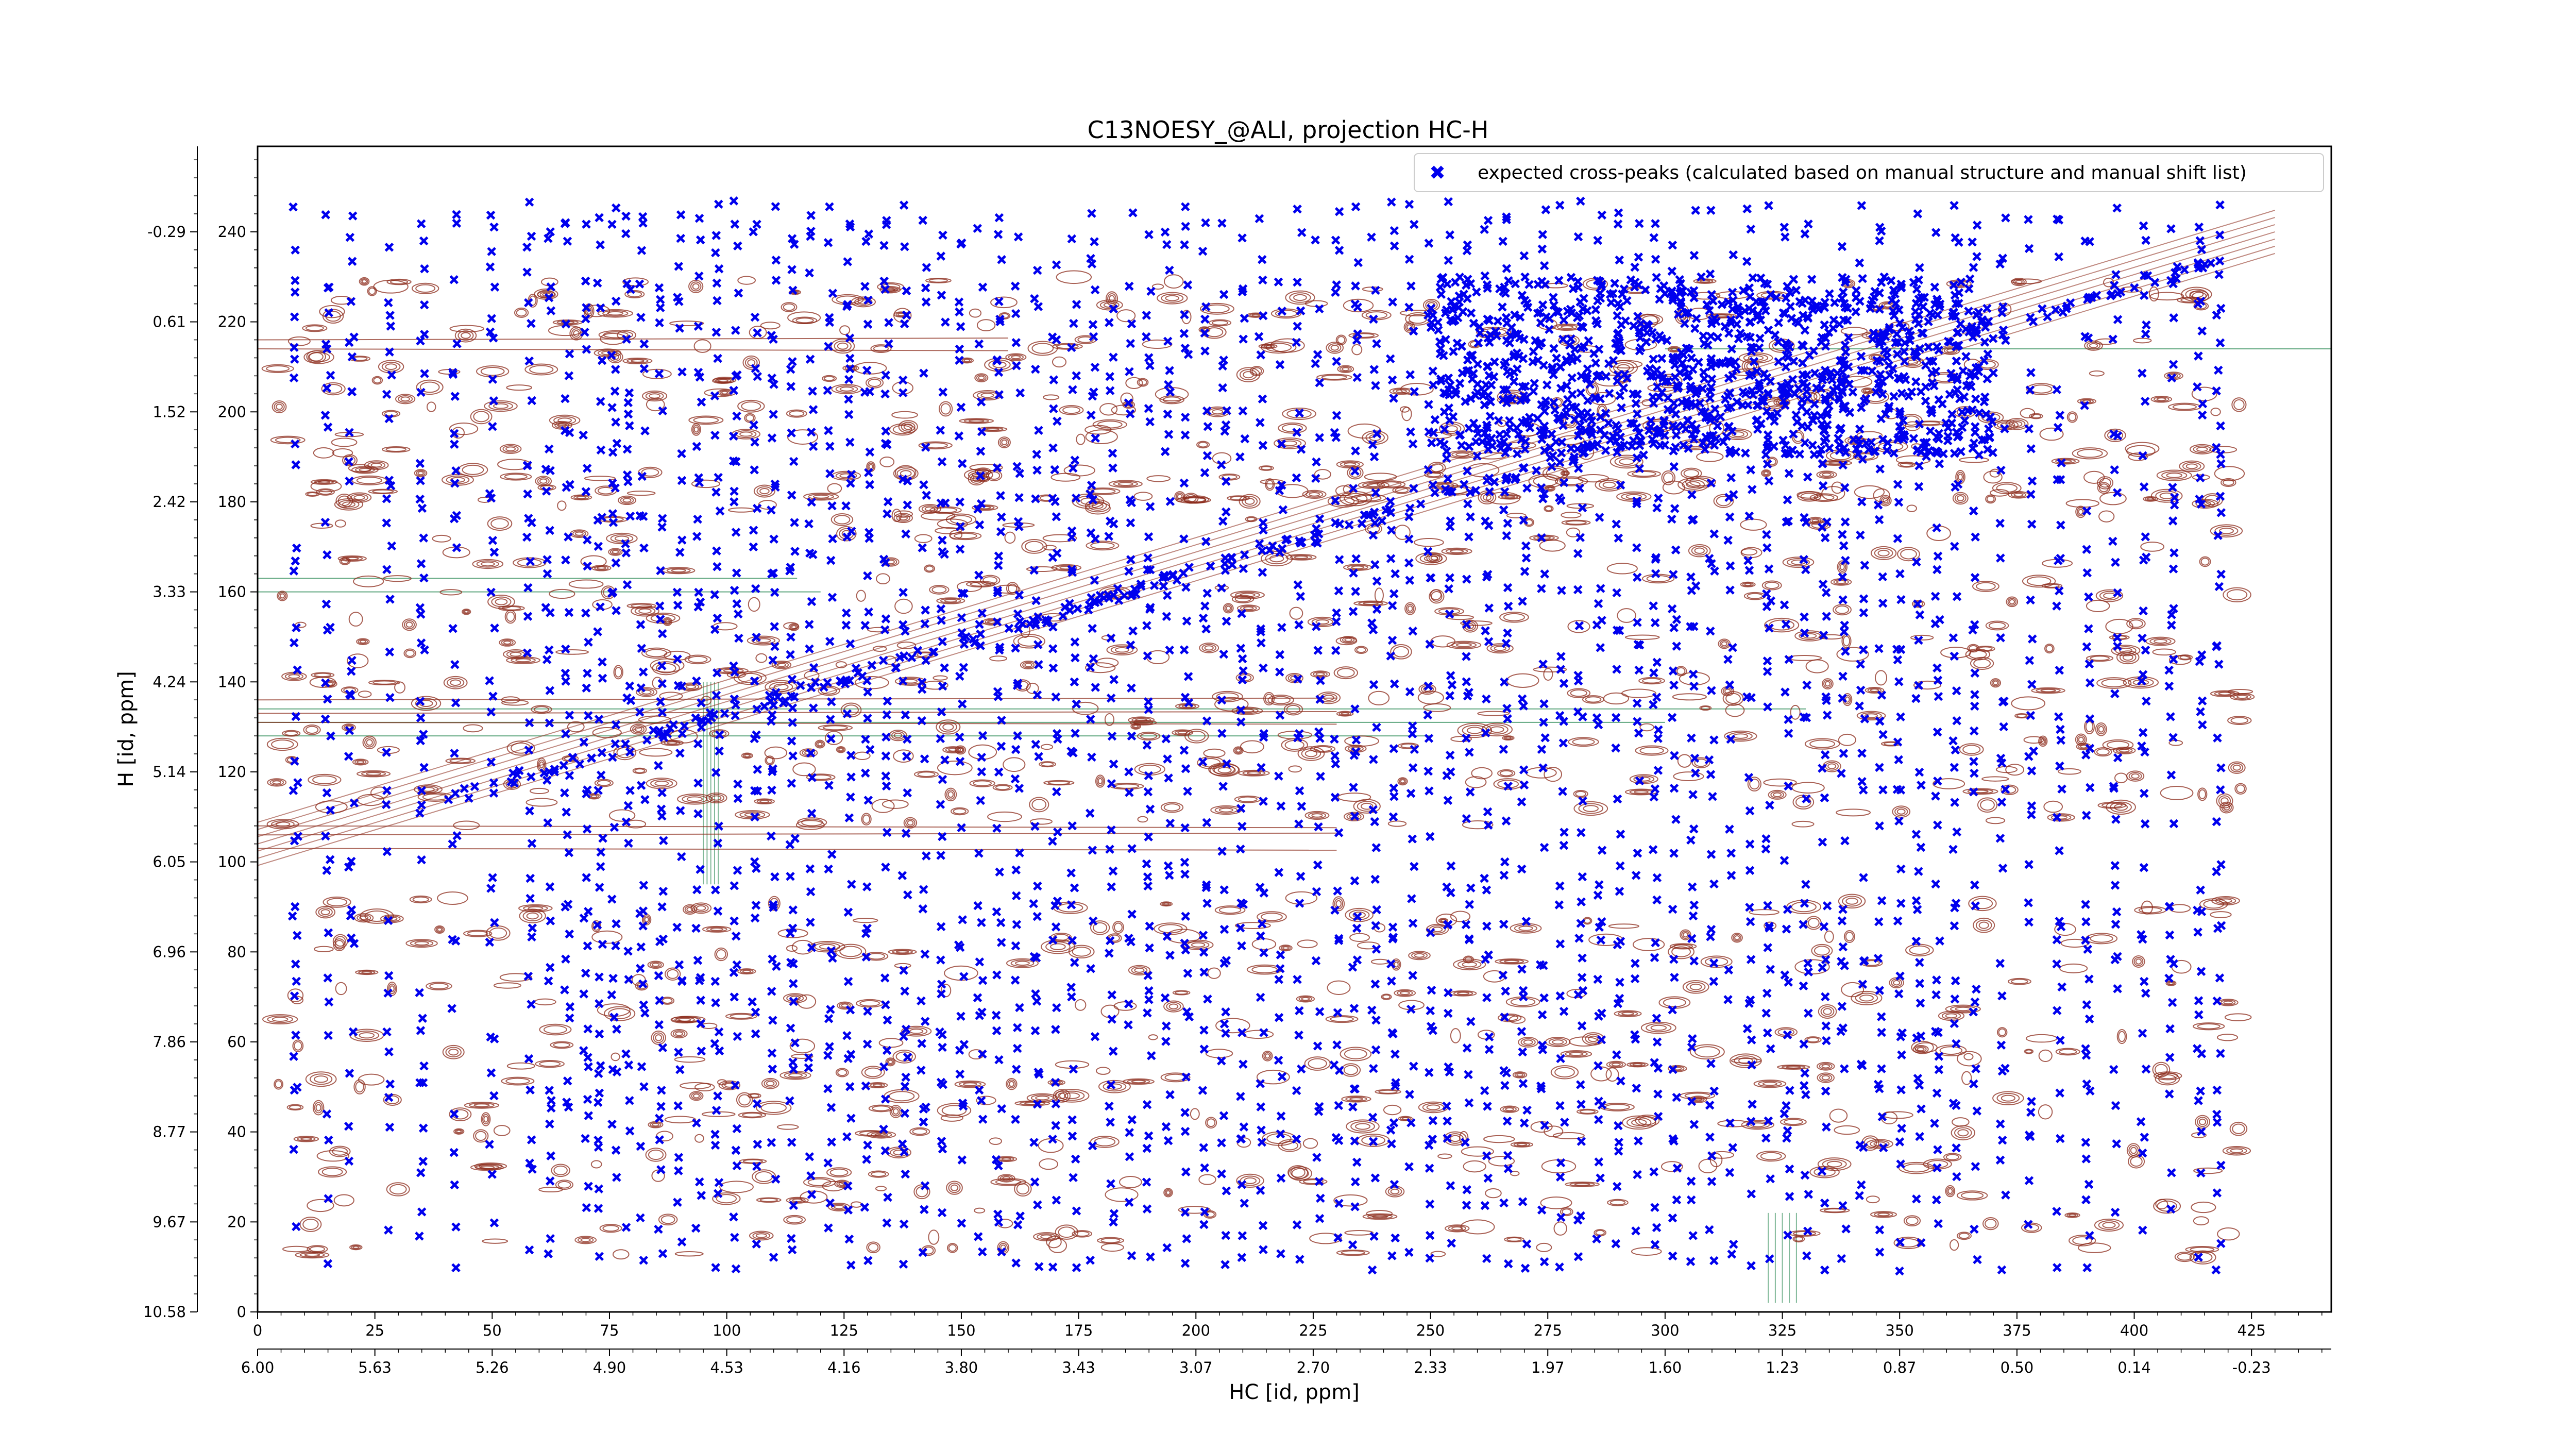 Image resolution: width=2576 pixels, height=1449 pixels. Describe the element at coordinates (797, 712) in the screenshot. I see `contour-streak` at that location.